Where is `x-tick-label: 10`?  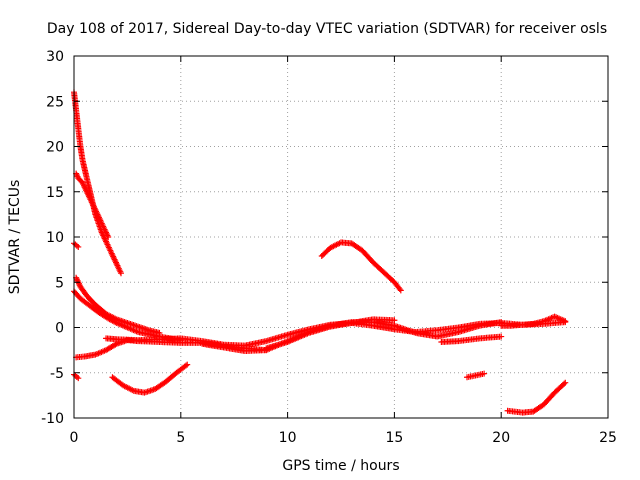
x-tick-label: 10 is located at coordinates (288, 438).